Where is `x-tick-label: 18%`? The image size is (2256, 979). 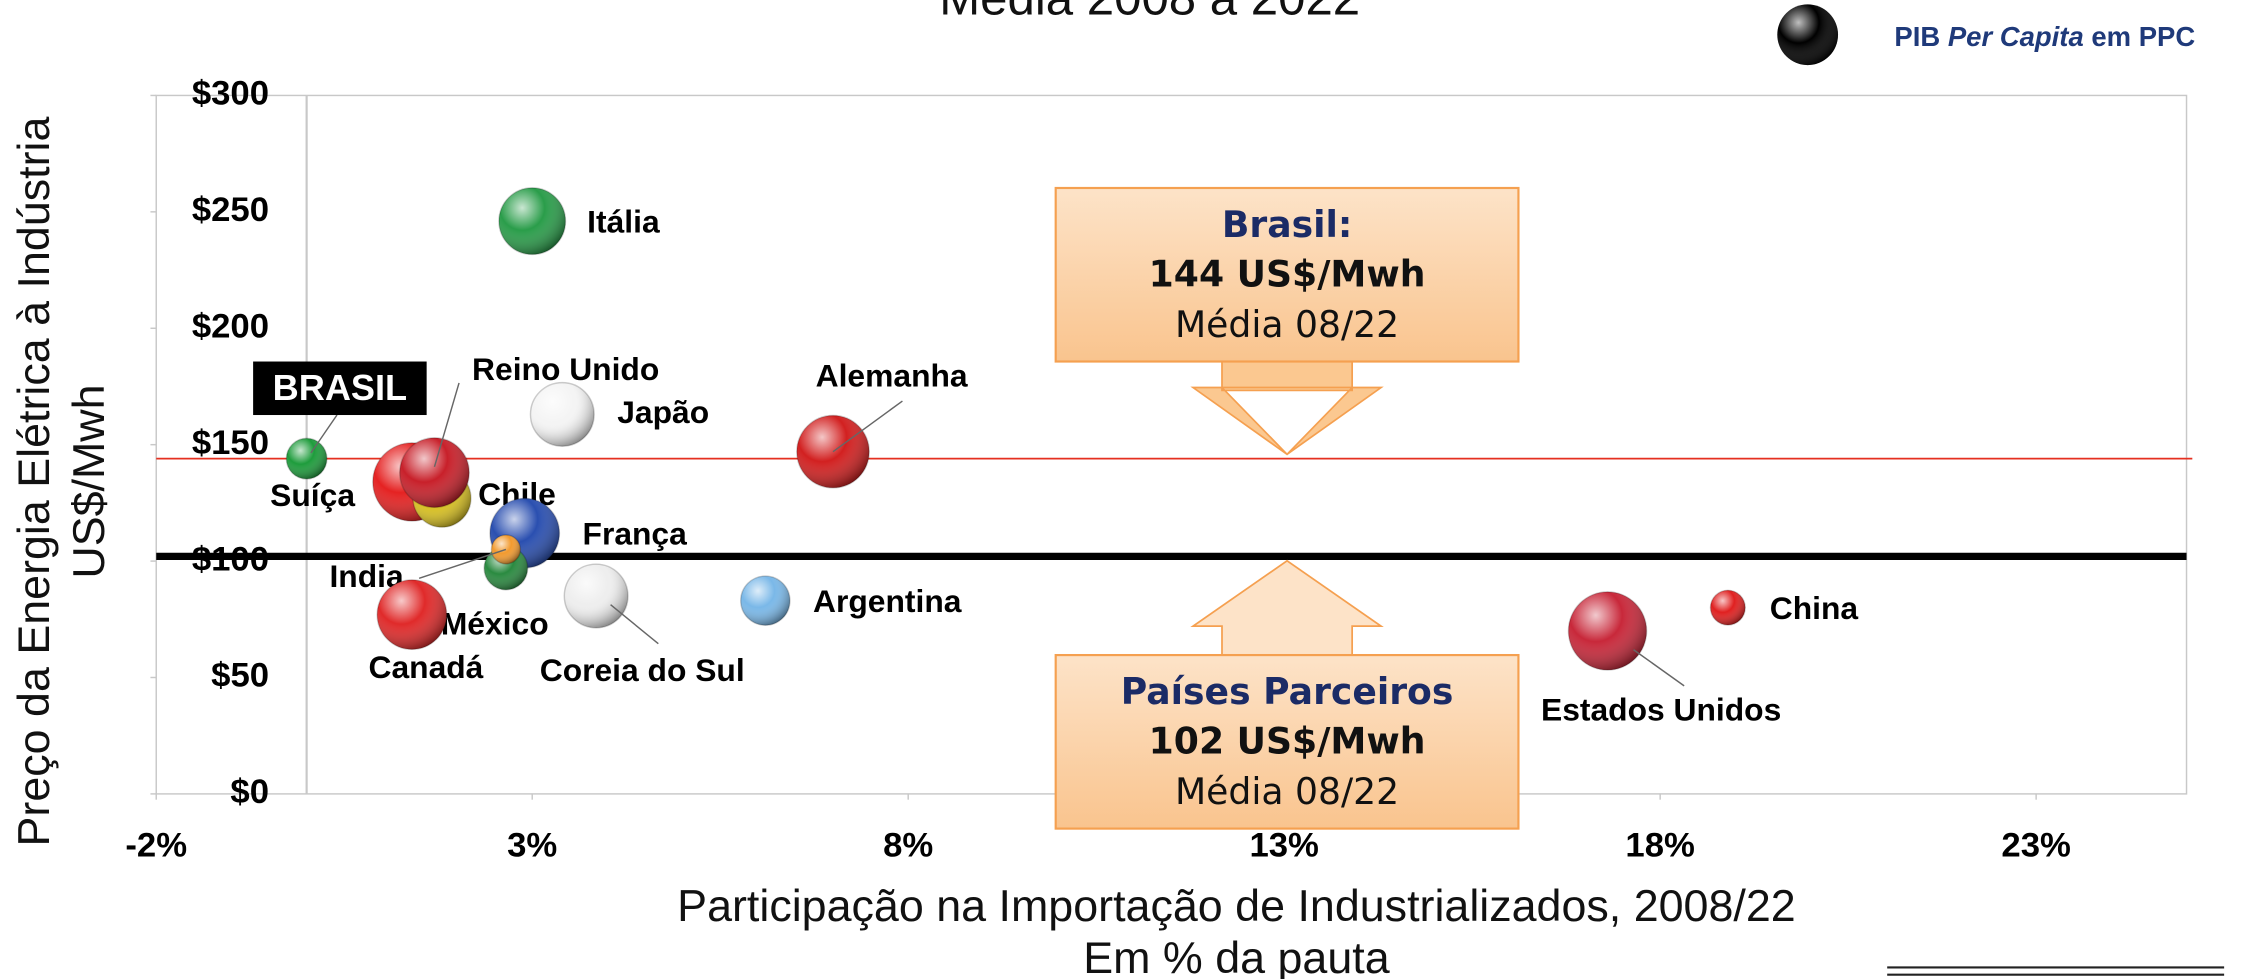 x-tick-label: 18% is located at coordinates (1659, 846).